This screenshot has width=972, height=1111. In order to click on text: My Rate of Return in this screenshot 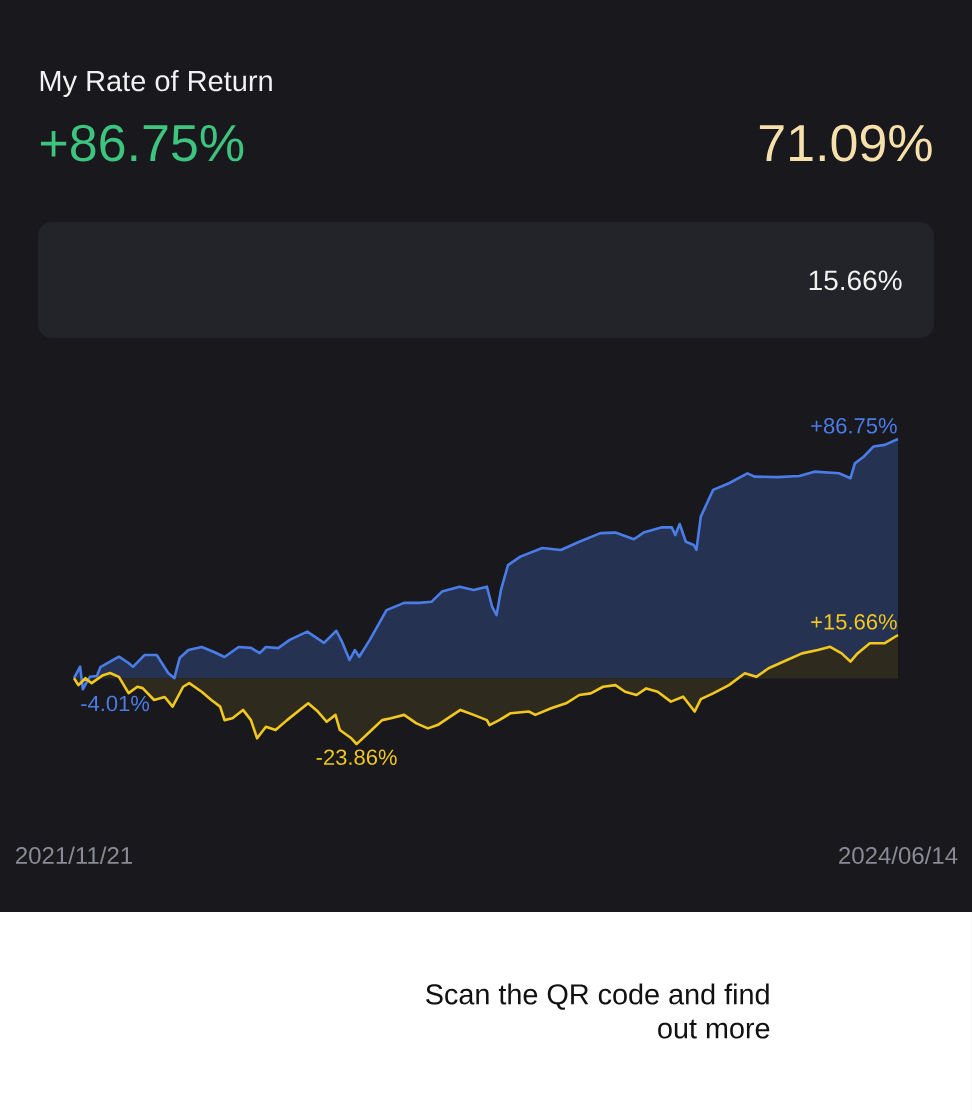, I will do `click(156, 84)`.